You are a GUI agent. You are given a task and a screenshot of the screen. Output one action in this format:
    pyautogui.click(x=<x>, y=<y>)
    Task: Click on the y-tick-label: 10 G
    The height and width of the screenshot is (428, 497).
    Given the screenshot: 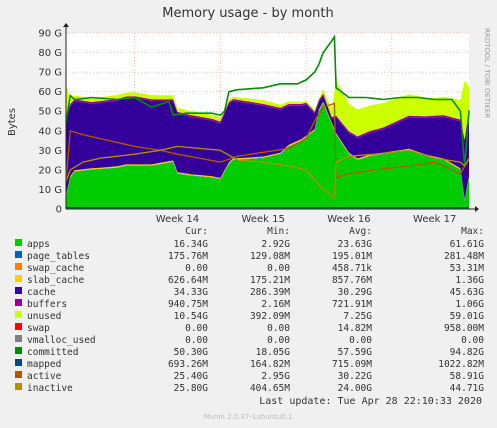 What is the action you would take?
    pyautogui.click(x=50, y=190)
    